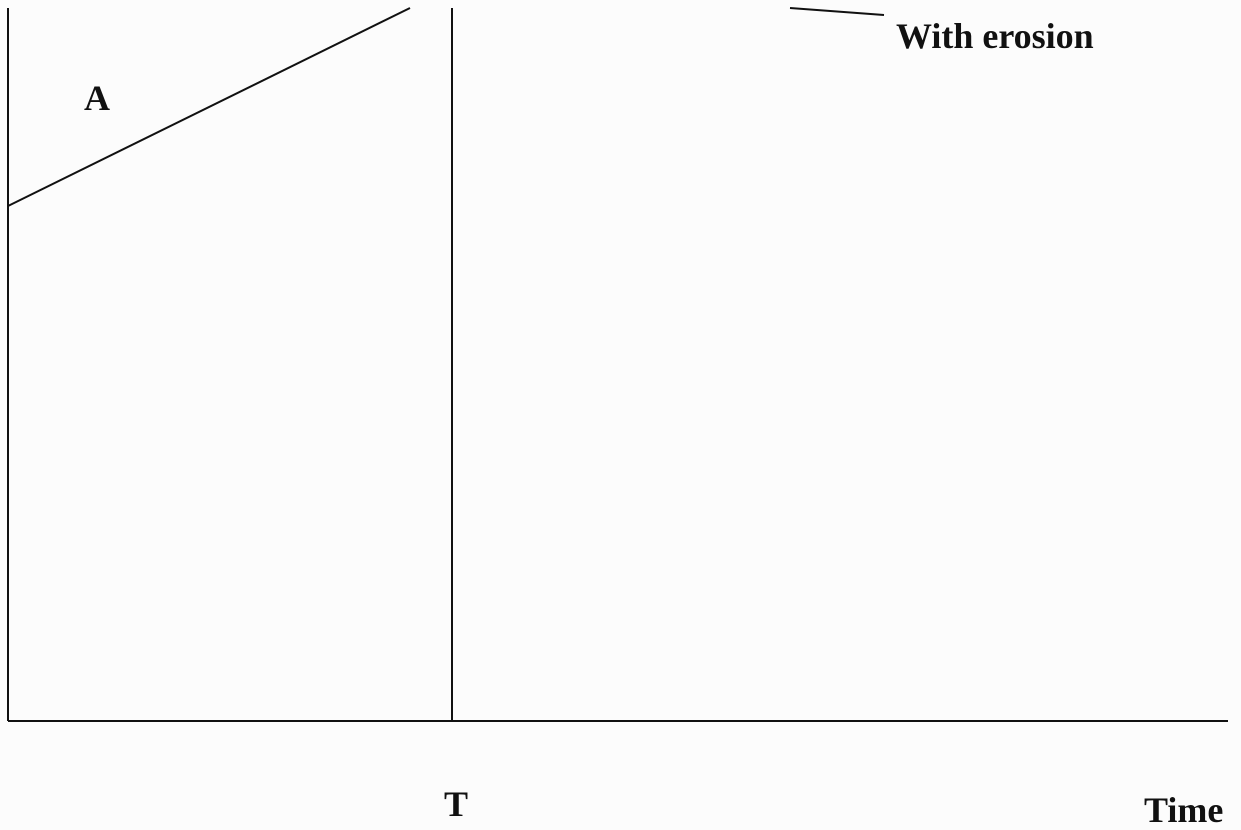  What do you see at coordinates (1183, 810) in the screenshot?
I see `x-axis-label: Time` at bounding box center [1183, 810].